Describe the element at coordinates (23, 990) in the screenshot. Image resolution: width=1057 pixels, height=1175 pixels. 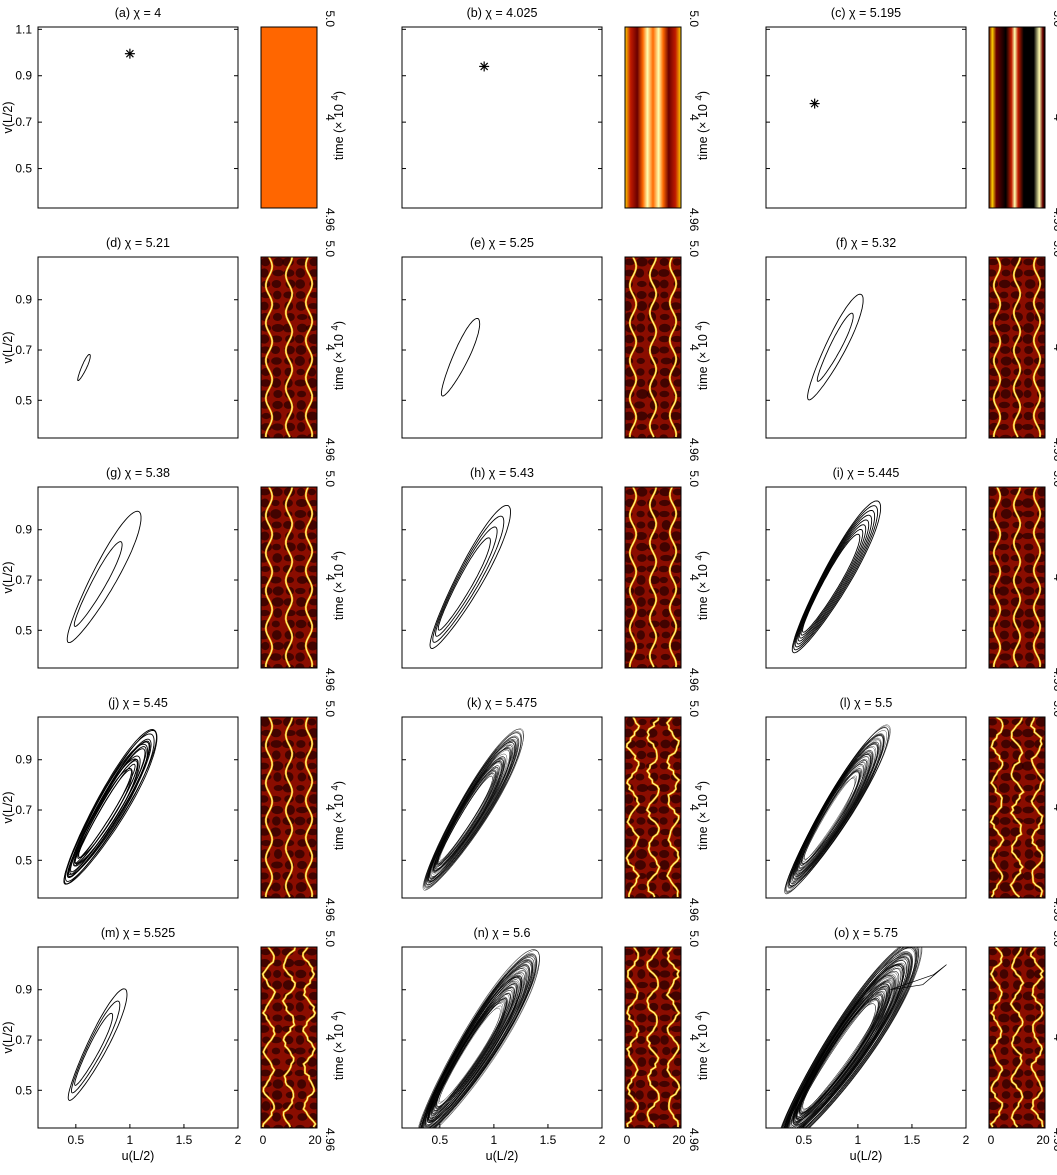
I see `y-tick-label: 0.9` at that location.